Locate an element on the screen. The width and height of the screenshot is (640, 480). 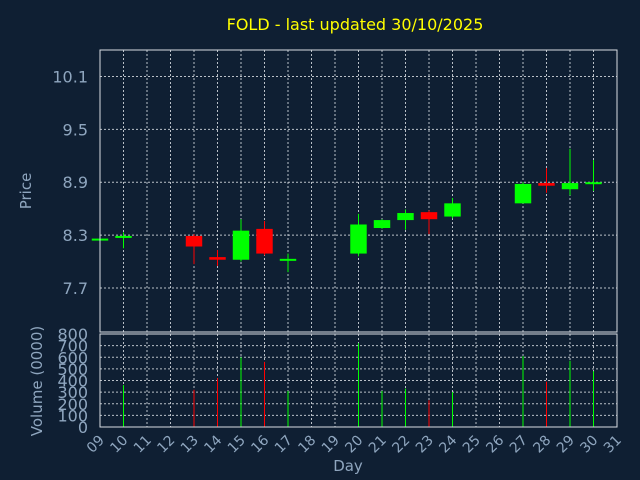
volume-y-tick-label: 600 is located at coordinates (72, 357).